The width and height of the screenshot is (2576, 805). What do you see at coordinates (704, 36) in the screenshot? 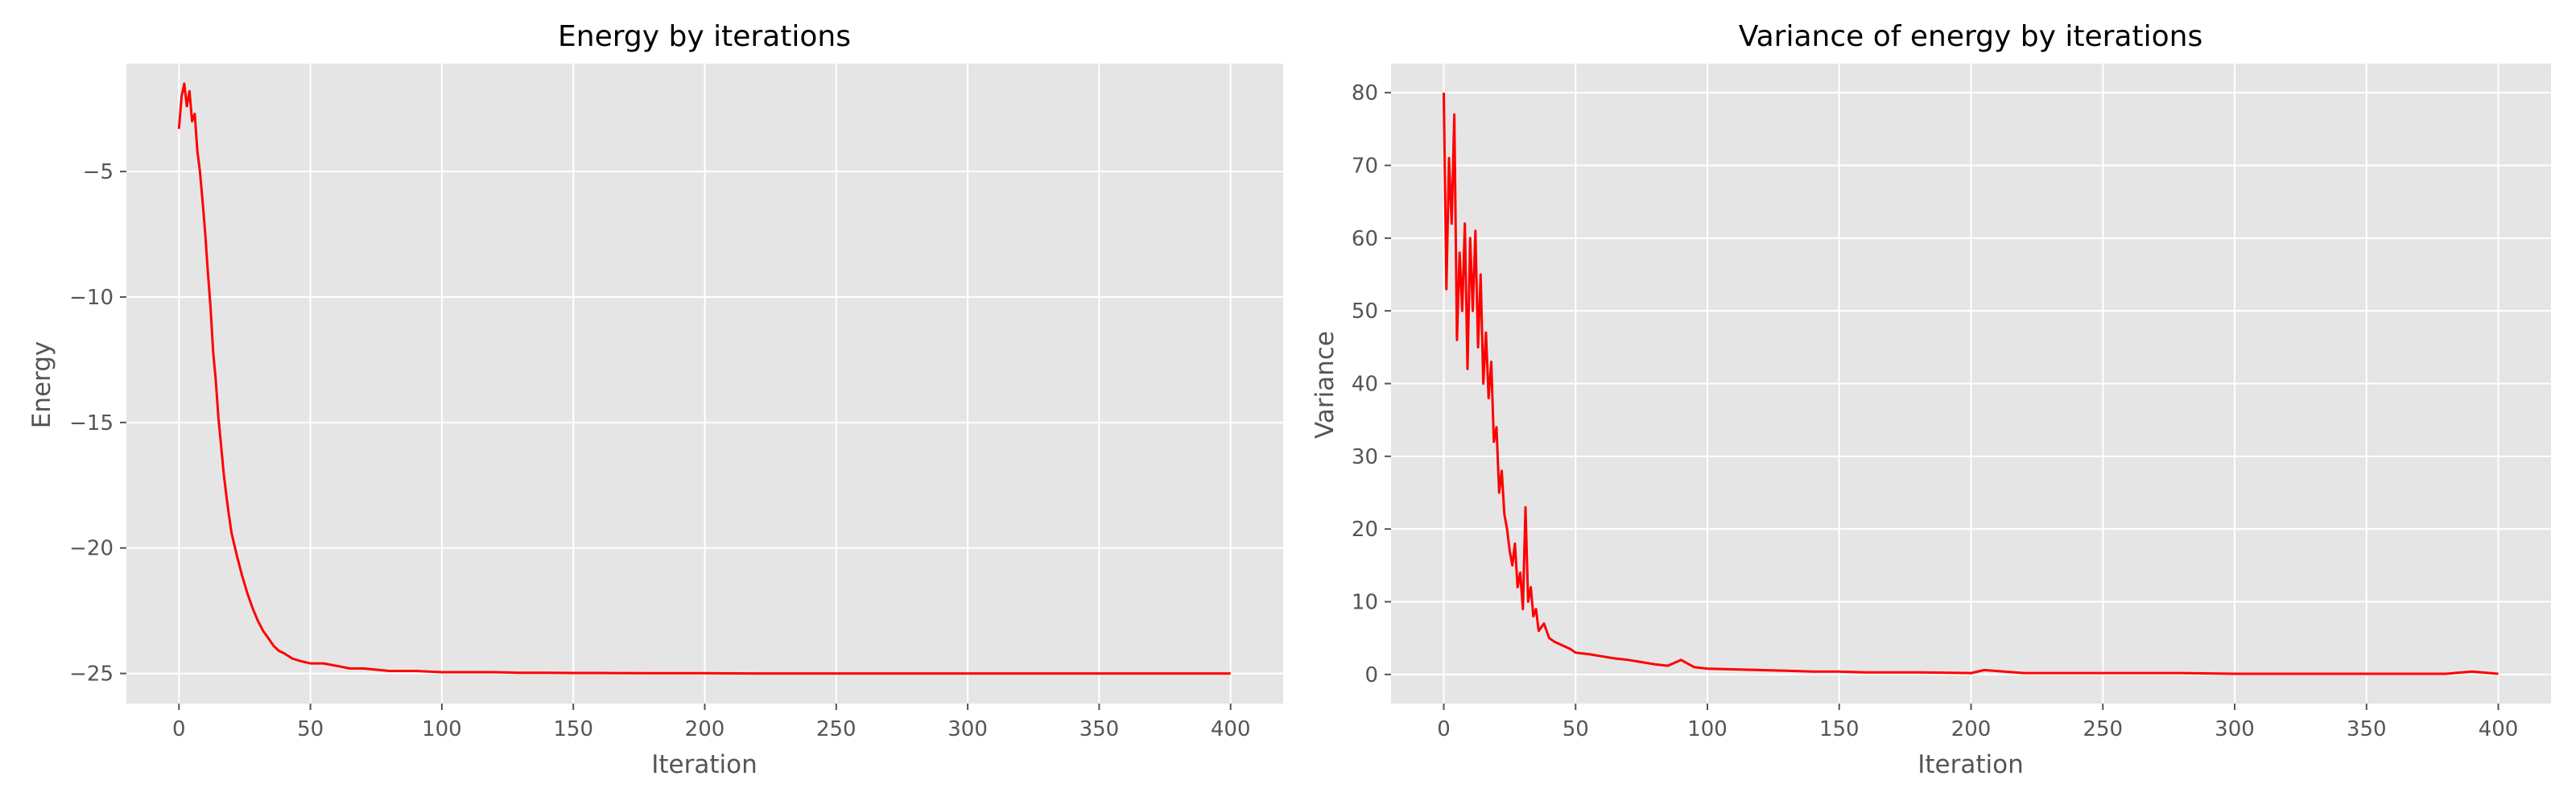
I see `energy-chart-title: Energy by iterations` at bounding box center [704, 36].